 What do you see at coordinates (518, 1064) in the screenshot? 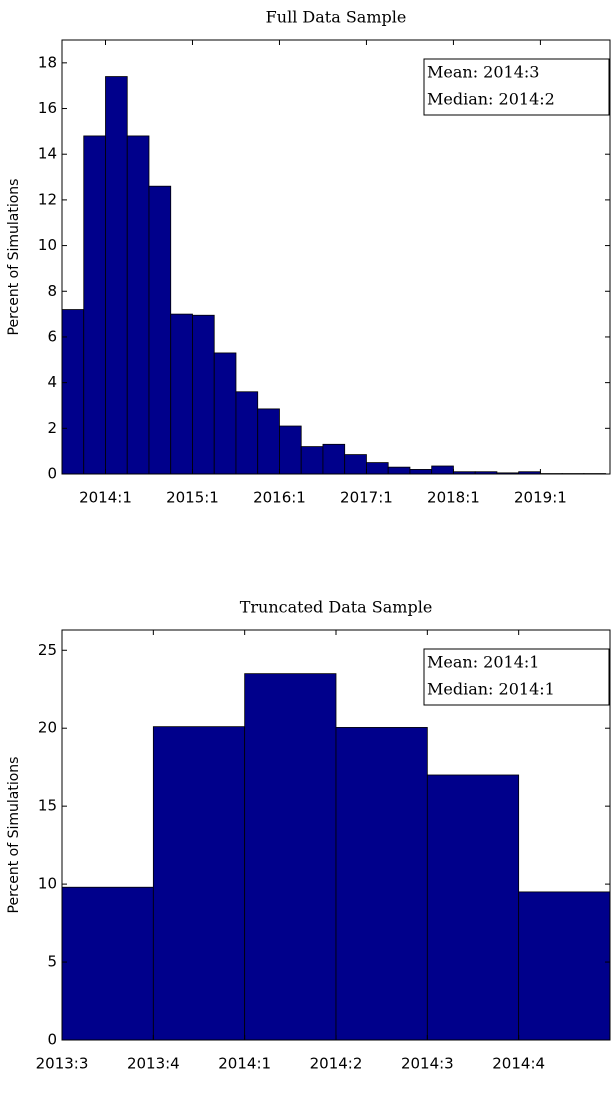
I see `x-tick-label: 2014:4` at bounding box center [518, 1064].